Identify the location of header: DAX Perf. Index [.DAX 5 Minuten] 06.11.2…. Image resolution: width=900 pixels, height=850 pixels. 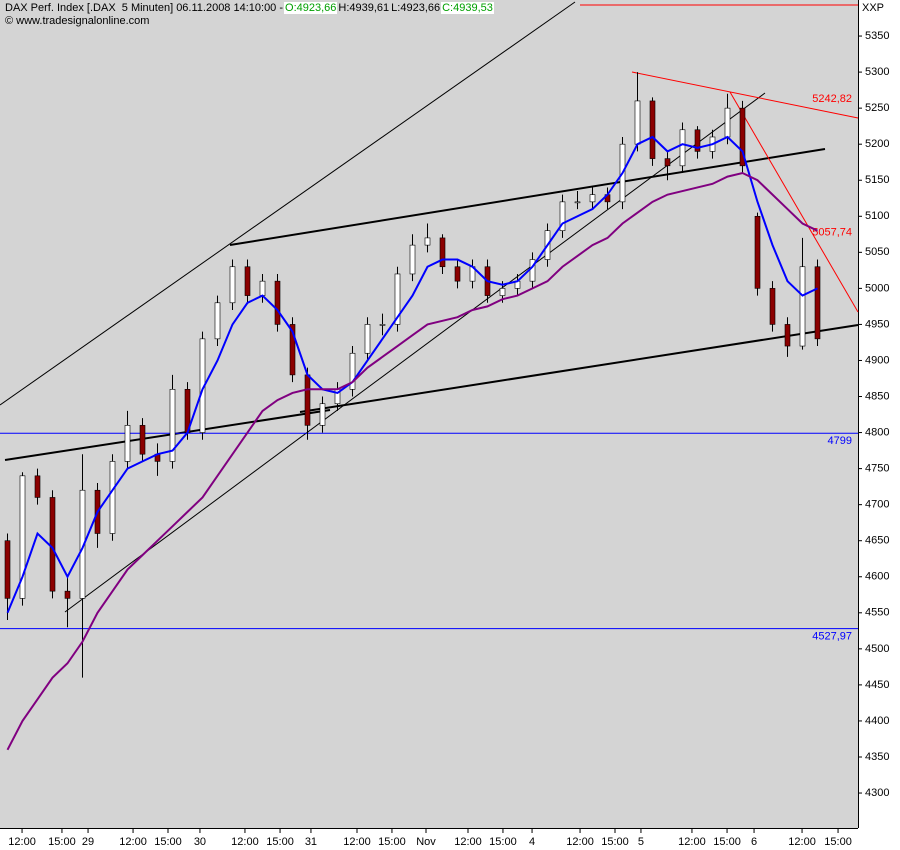
(249, 15).